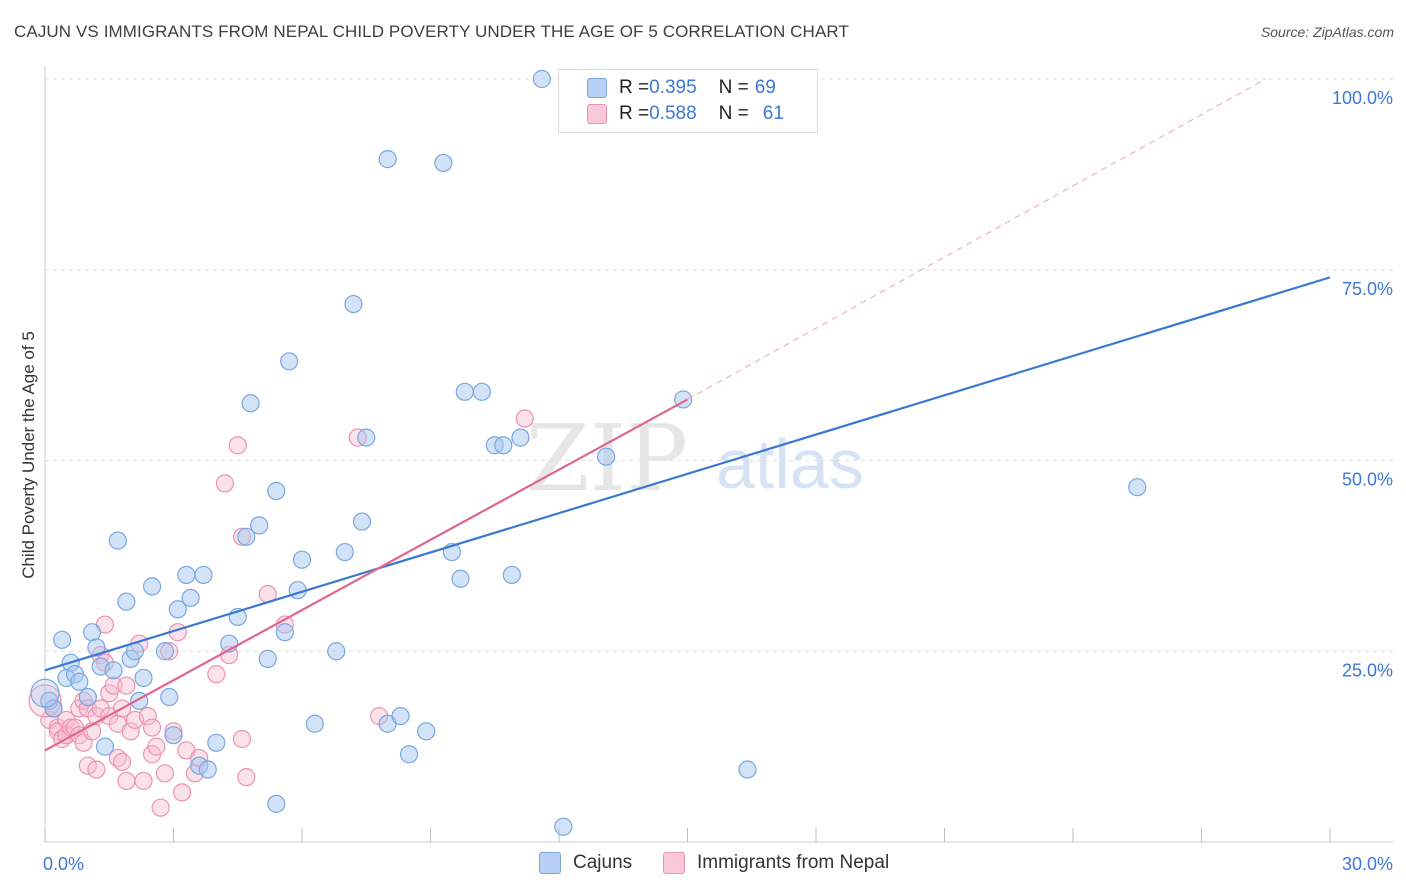  Describe the element at coordinates (550, 863) in the screenshot. I see `bottom-legend-swatch-cajuns` at that location.